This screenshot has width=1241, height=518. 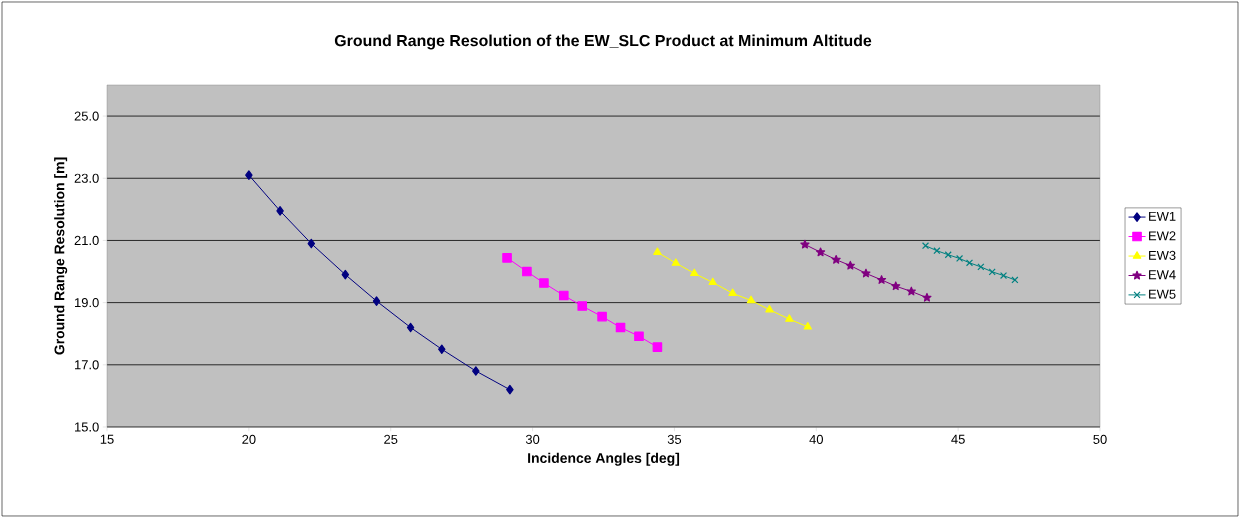 What do you see at coordinates (816, 439) in the screenshot?
I see `x-tick-label: 40` at bounding box center [816, 439].